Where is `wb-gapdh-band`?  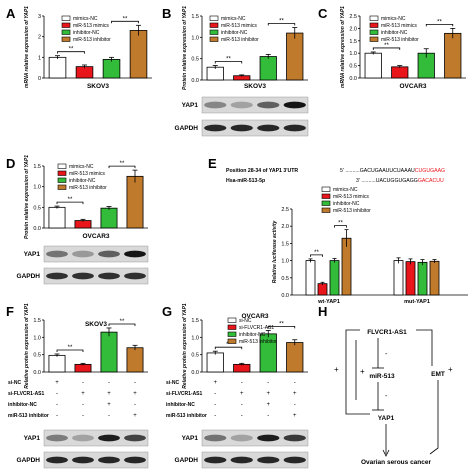
wb-gapdh-band is located at coordinates (294, 460).